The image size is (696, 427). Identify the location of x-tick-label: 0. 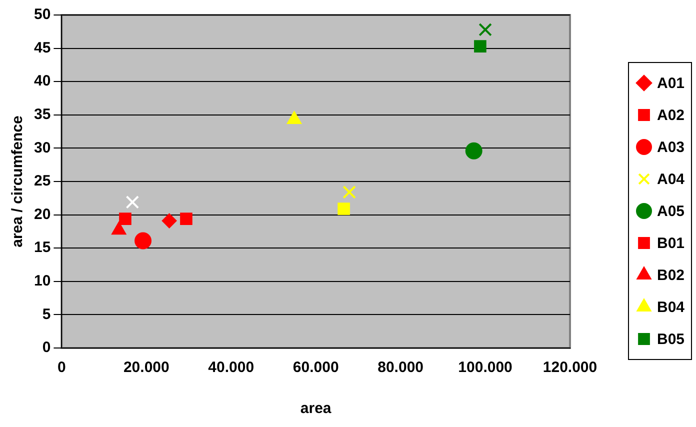
(62, 367).